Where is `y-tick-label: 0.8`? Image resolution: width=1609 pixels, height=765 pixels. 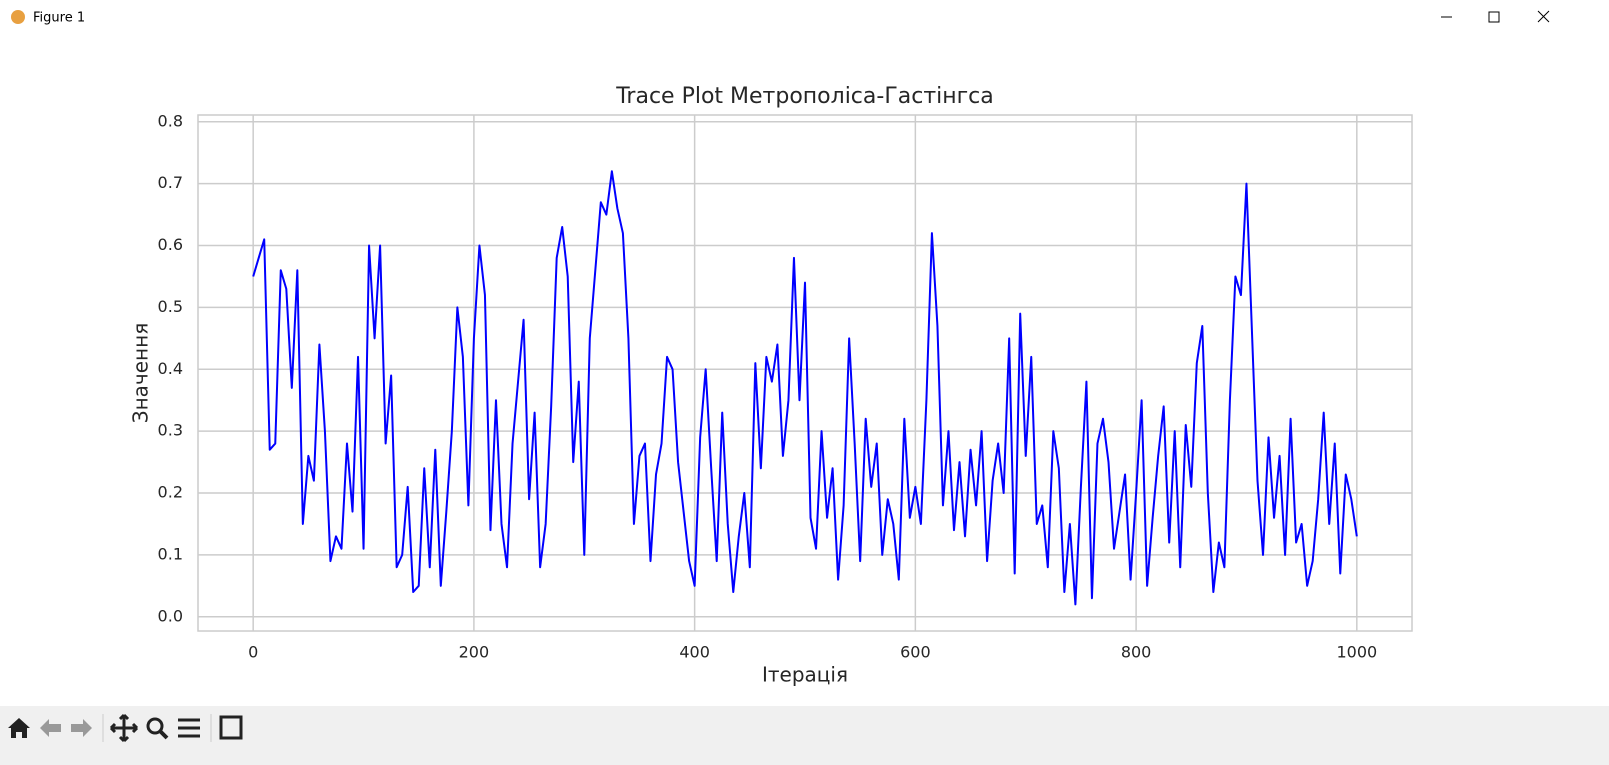
y-tick-label: 0.8 is located at coordinates (170, 120).